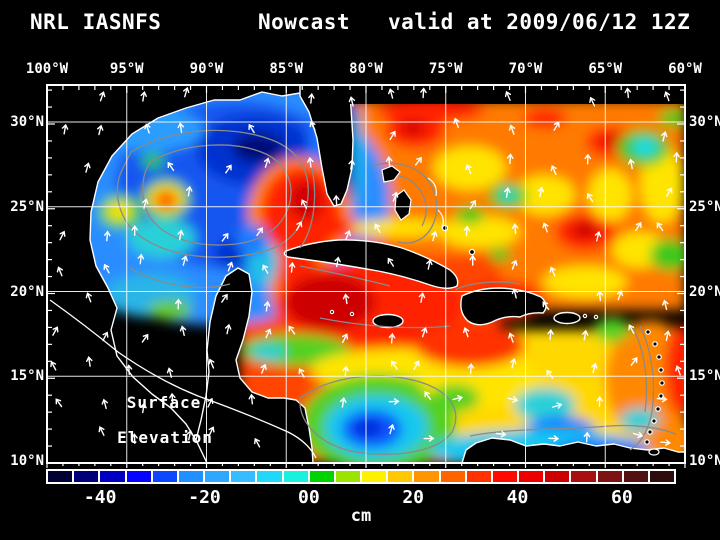 The image size is (720, 540). What do you see at coordinates (512, 94) in the screenshot?
I see `land-atlantic-mask` at bounding box center [512, 94].